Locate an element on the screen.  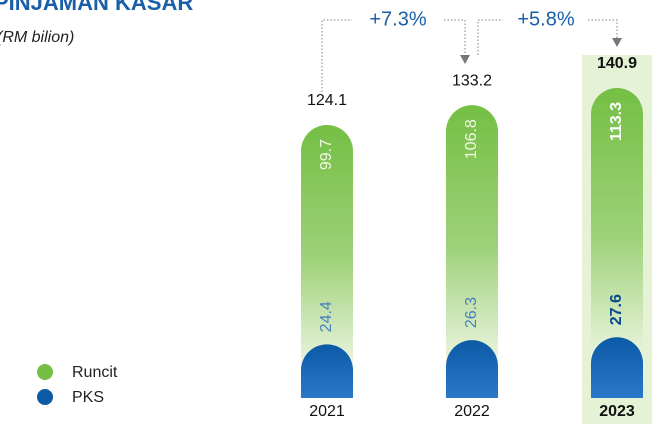
legend-label: Runcit is located at coordinates (95, 372).